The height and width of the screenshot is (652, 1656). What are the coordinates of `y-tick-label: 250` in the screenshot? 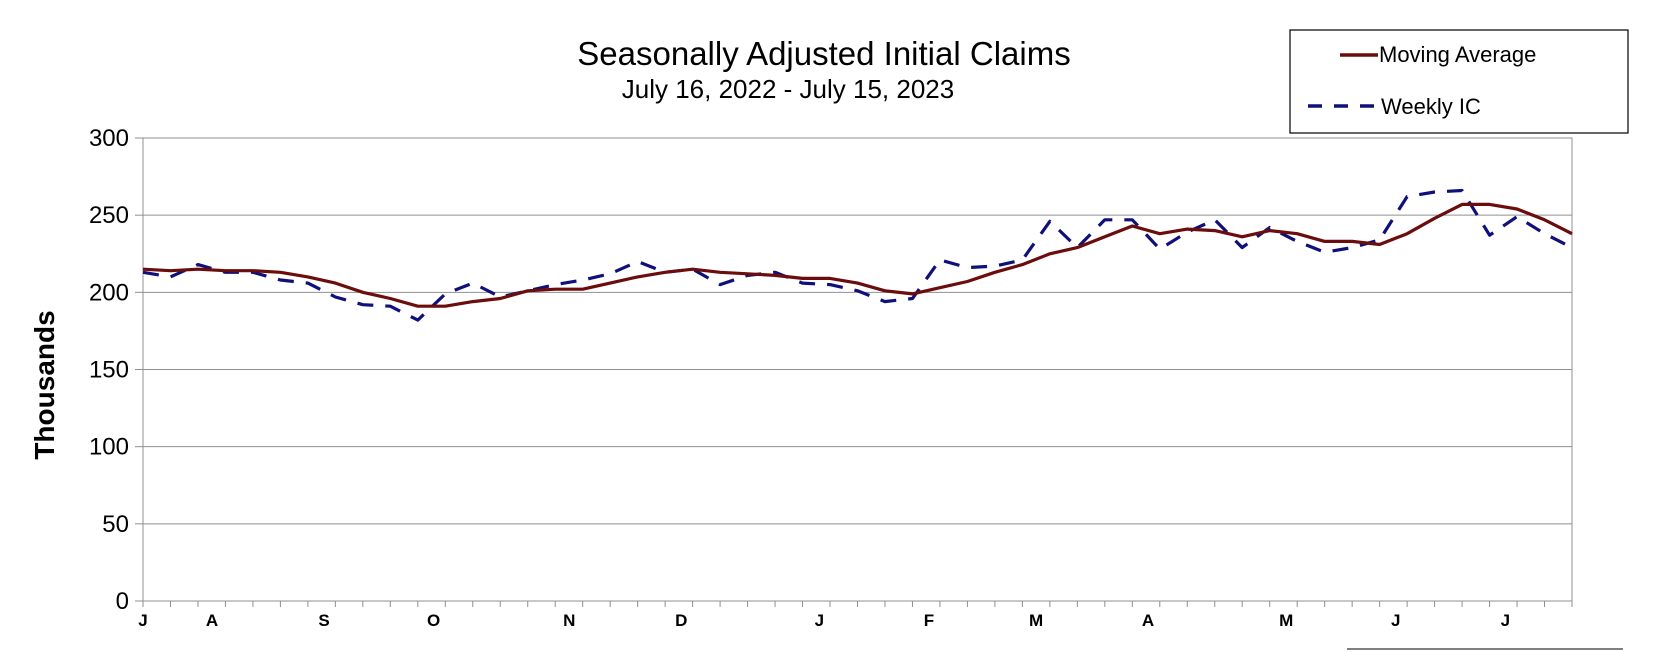 It's located at (109, 215).